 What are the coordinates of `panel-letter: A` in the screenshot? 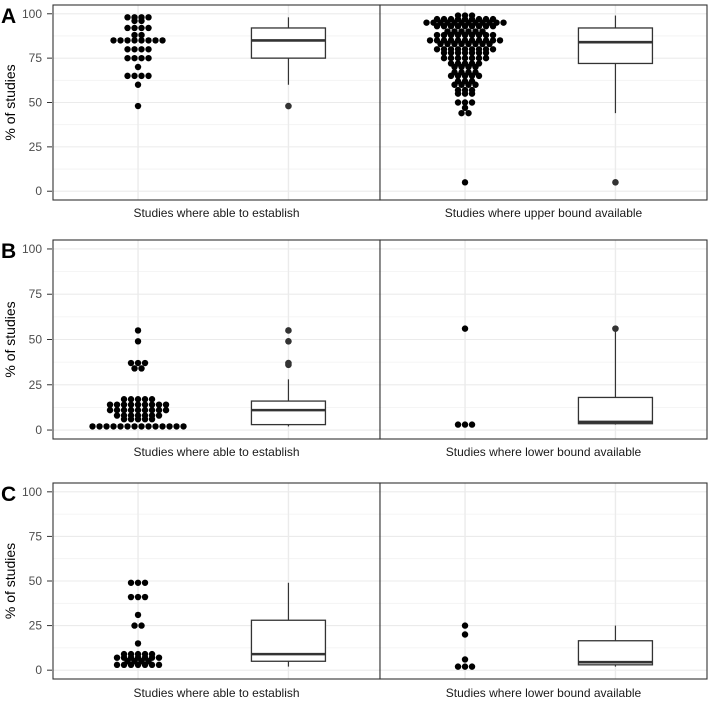 It's located at (8, 16).